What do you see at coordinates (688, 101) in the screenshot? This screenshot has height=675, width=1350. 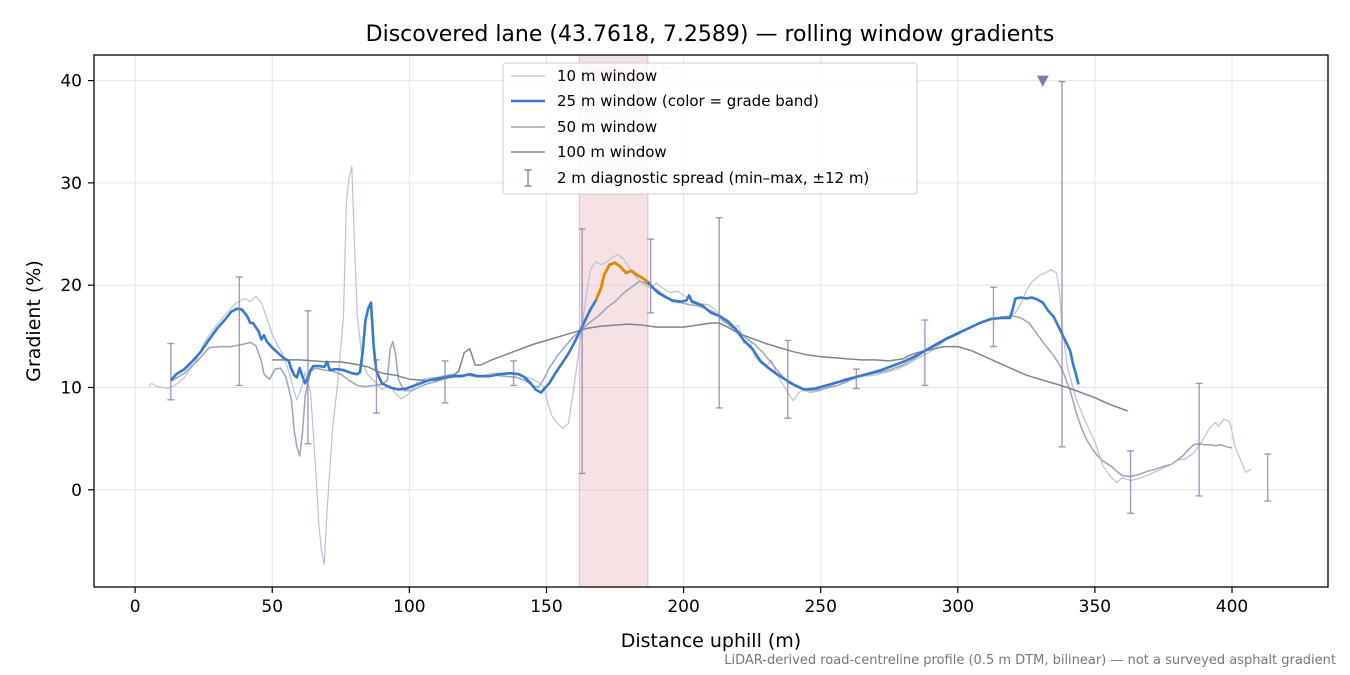 I see `legend-label: 25 m window (color = grade band)` at bounding box center [688, 101].